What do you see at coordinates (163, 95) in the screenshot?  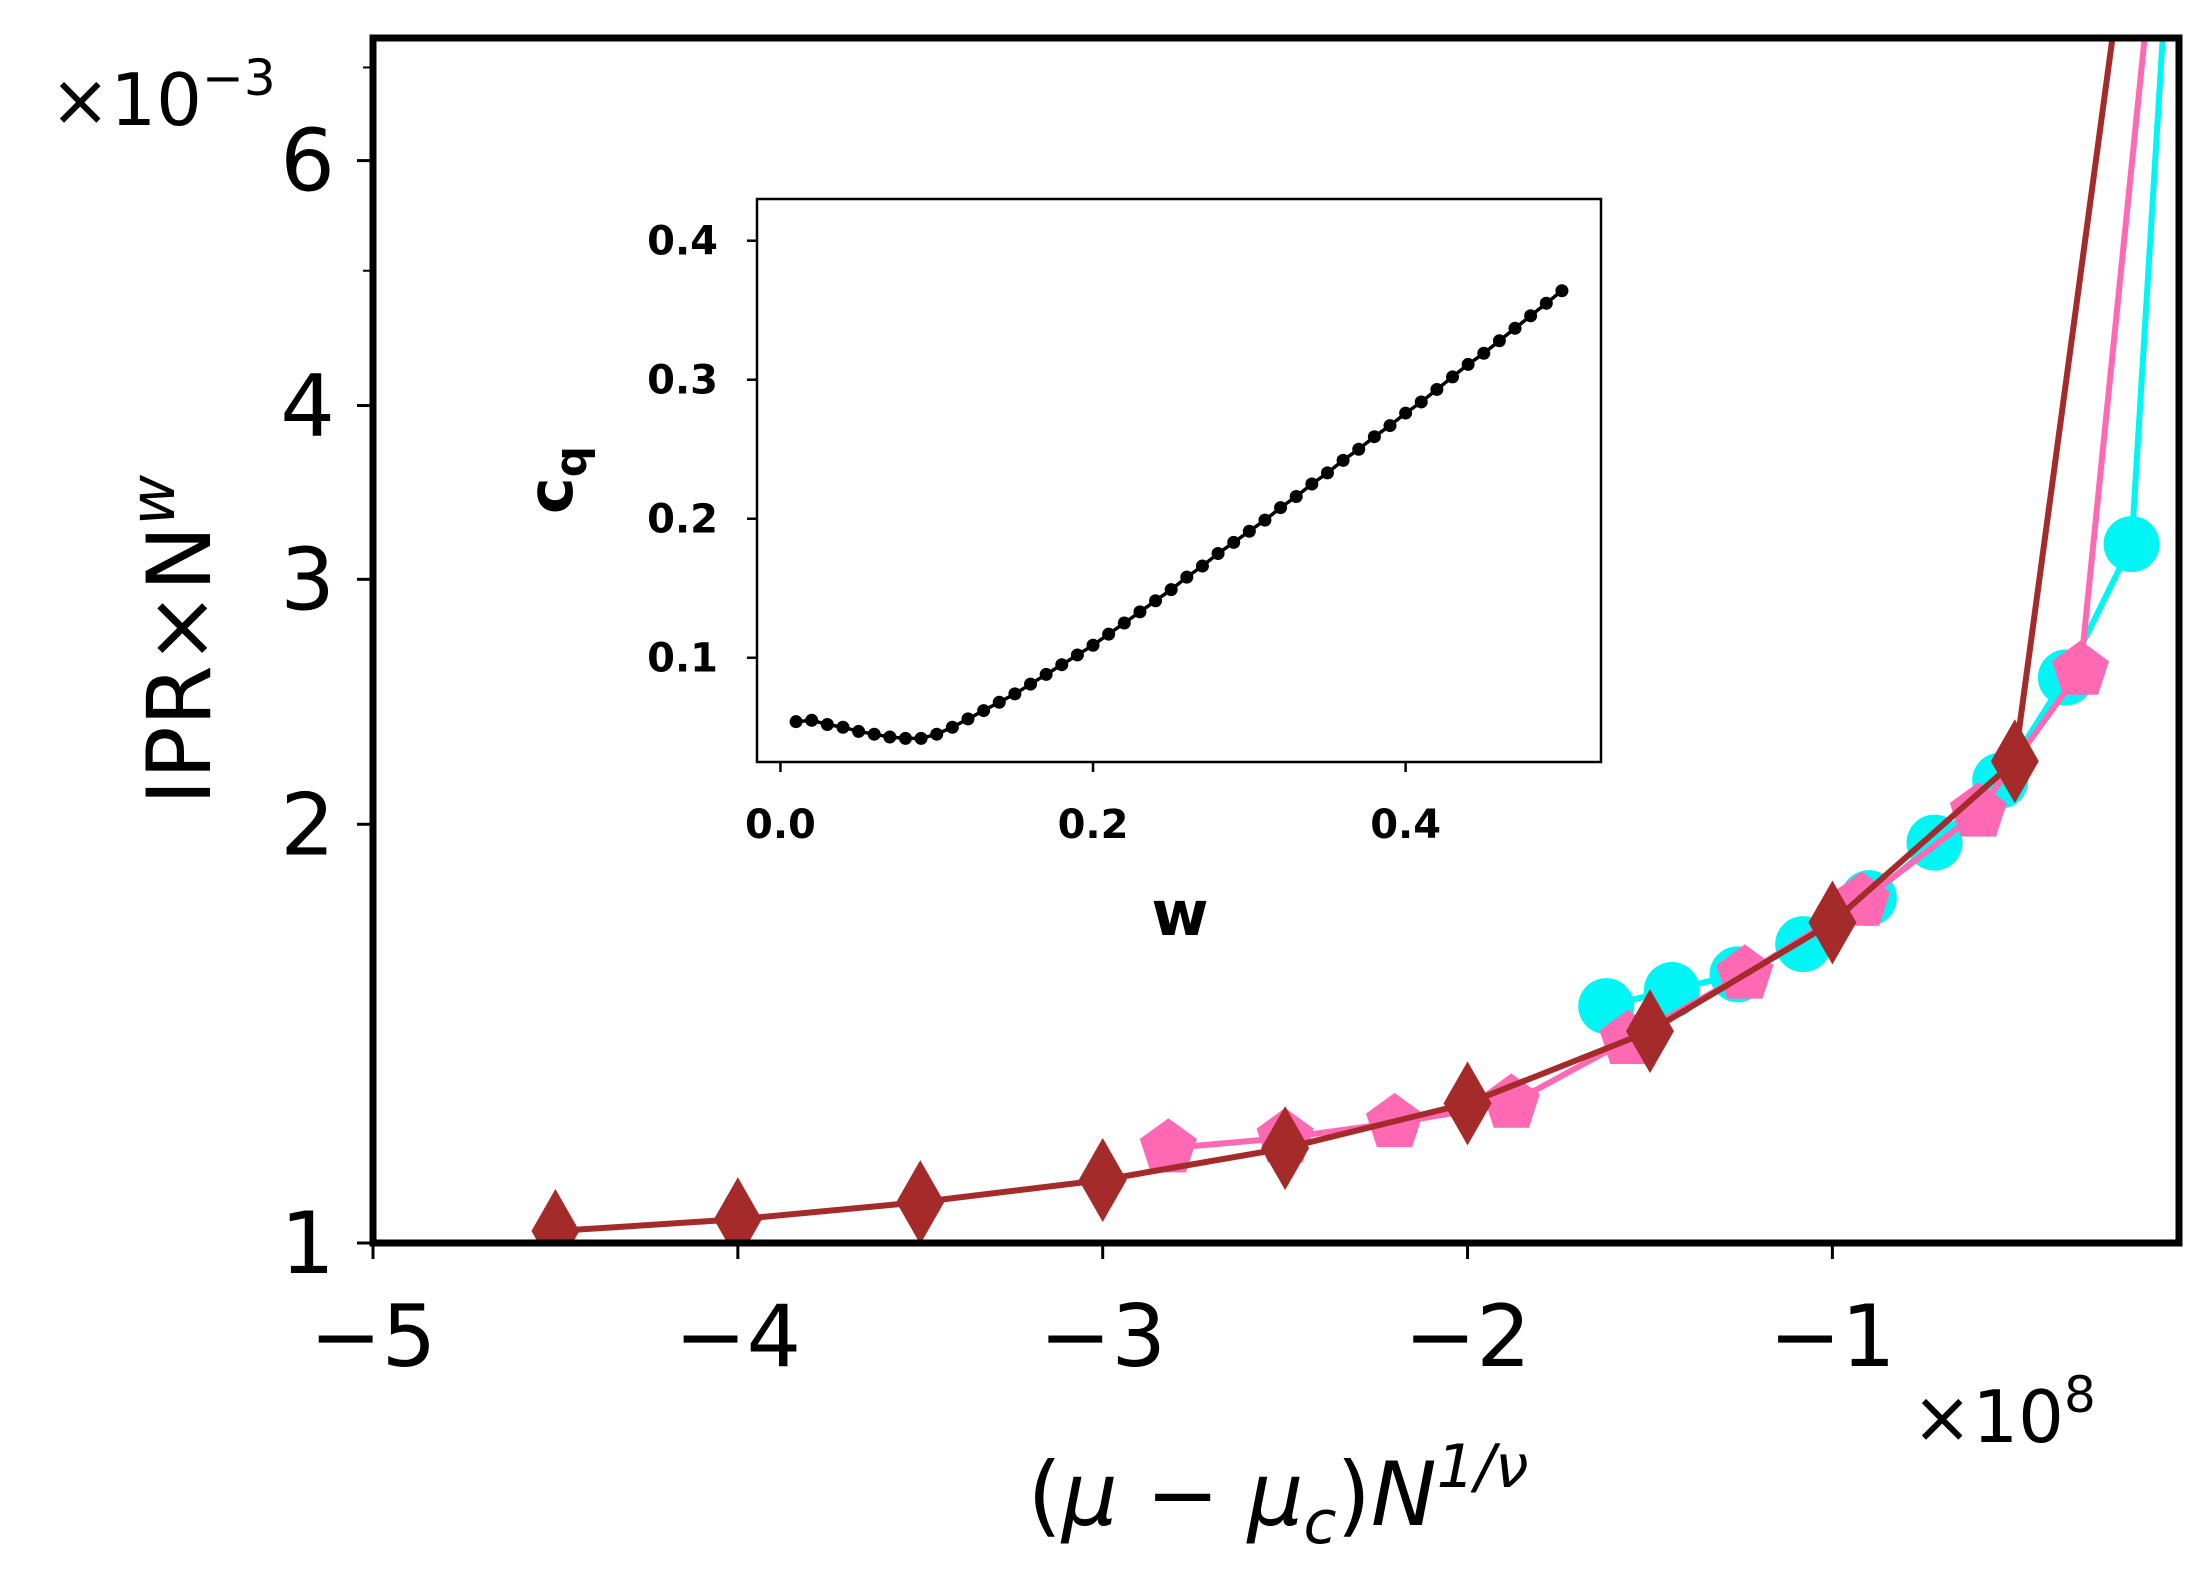 I see `y-offset-multiplier: ×10⁻³` at bounding box center [163, 95].